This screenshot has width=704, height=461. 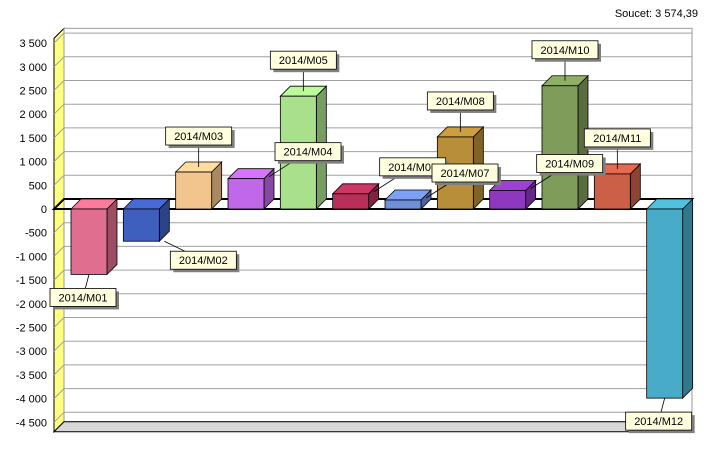 I want to click on data-label-text: 2014/M01, so click(x=83, y=298).